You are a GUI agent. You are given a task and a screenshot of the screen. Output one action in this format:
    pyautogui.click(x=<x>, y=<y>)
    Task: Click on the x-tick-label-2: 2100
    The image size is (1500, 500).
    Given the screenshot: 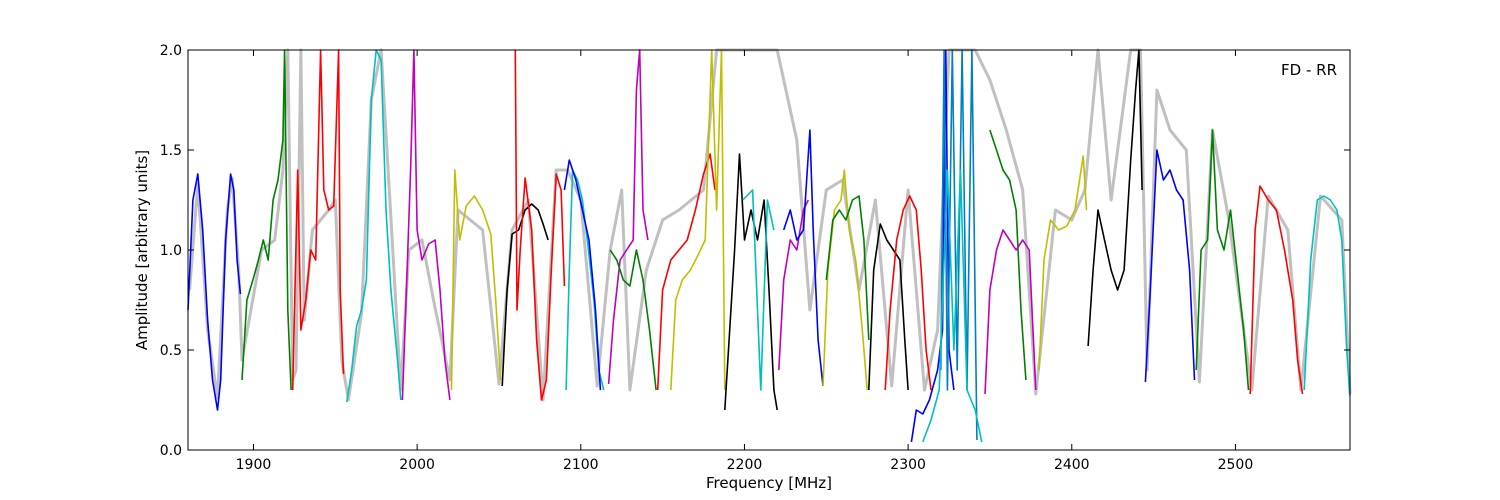 What is the action you would take?
    pyautogui.click(x=581, y=465)
    